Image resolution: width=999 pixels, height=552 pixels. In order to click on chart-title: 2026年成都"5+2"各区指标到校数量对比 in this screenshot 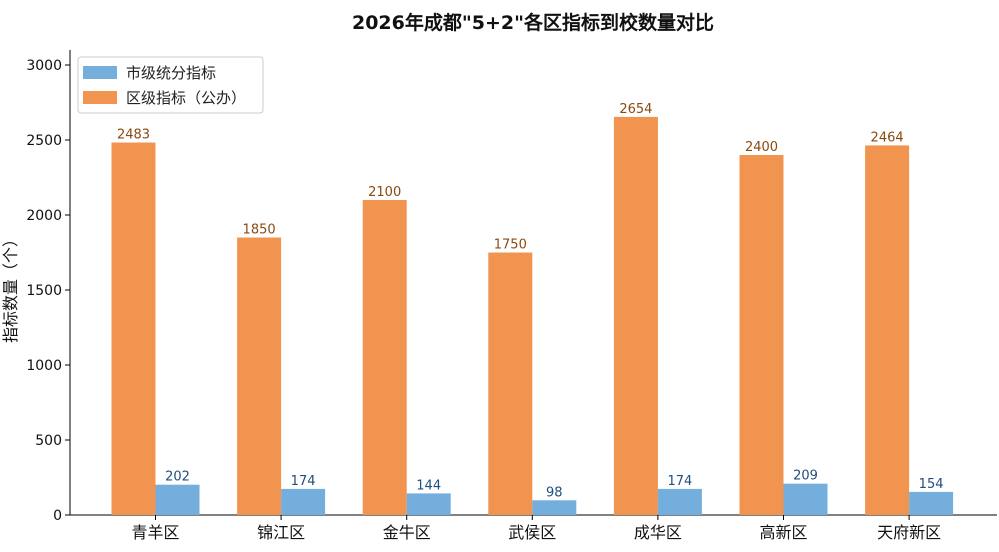, I will do `click(533, 22)`.